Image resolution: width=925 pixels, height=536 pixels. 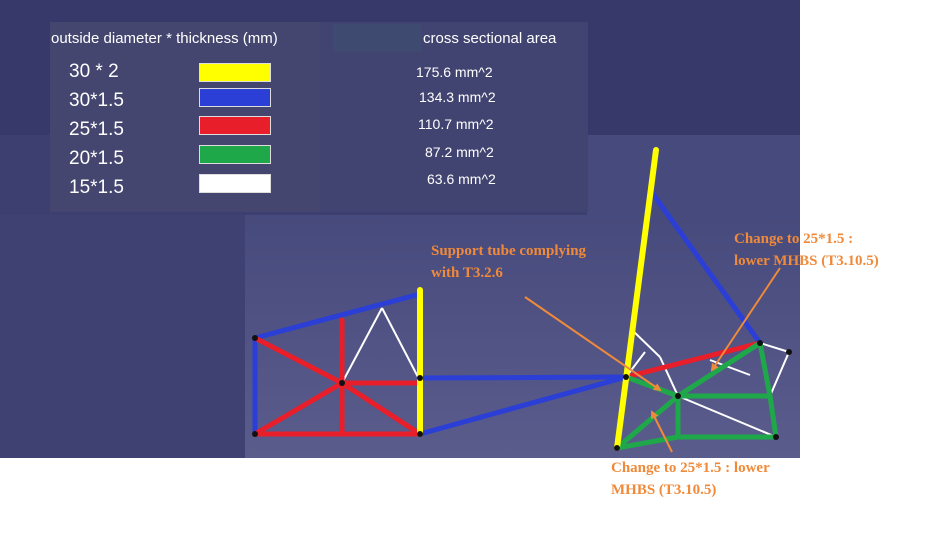 I want to click on frame-nodes, so click(x=522, y=393).